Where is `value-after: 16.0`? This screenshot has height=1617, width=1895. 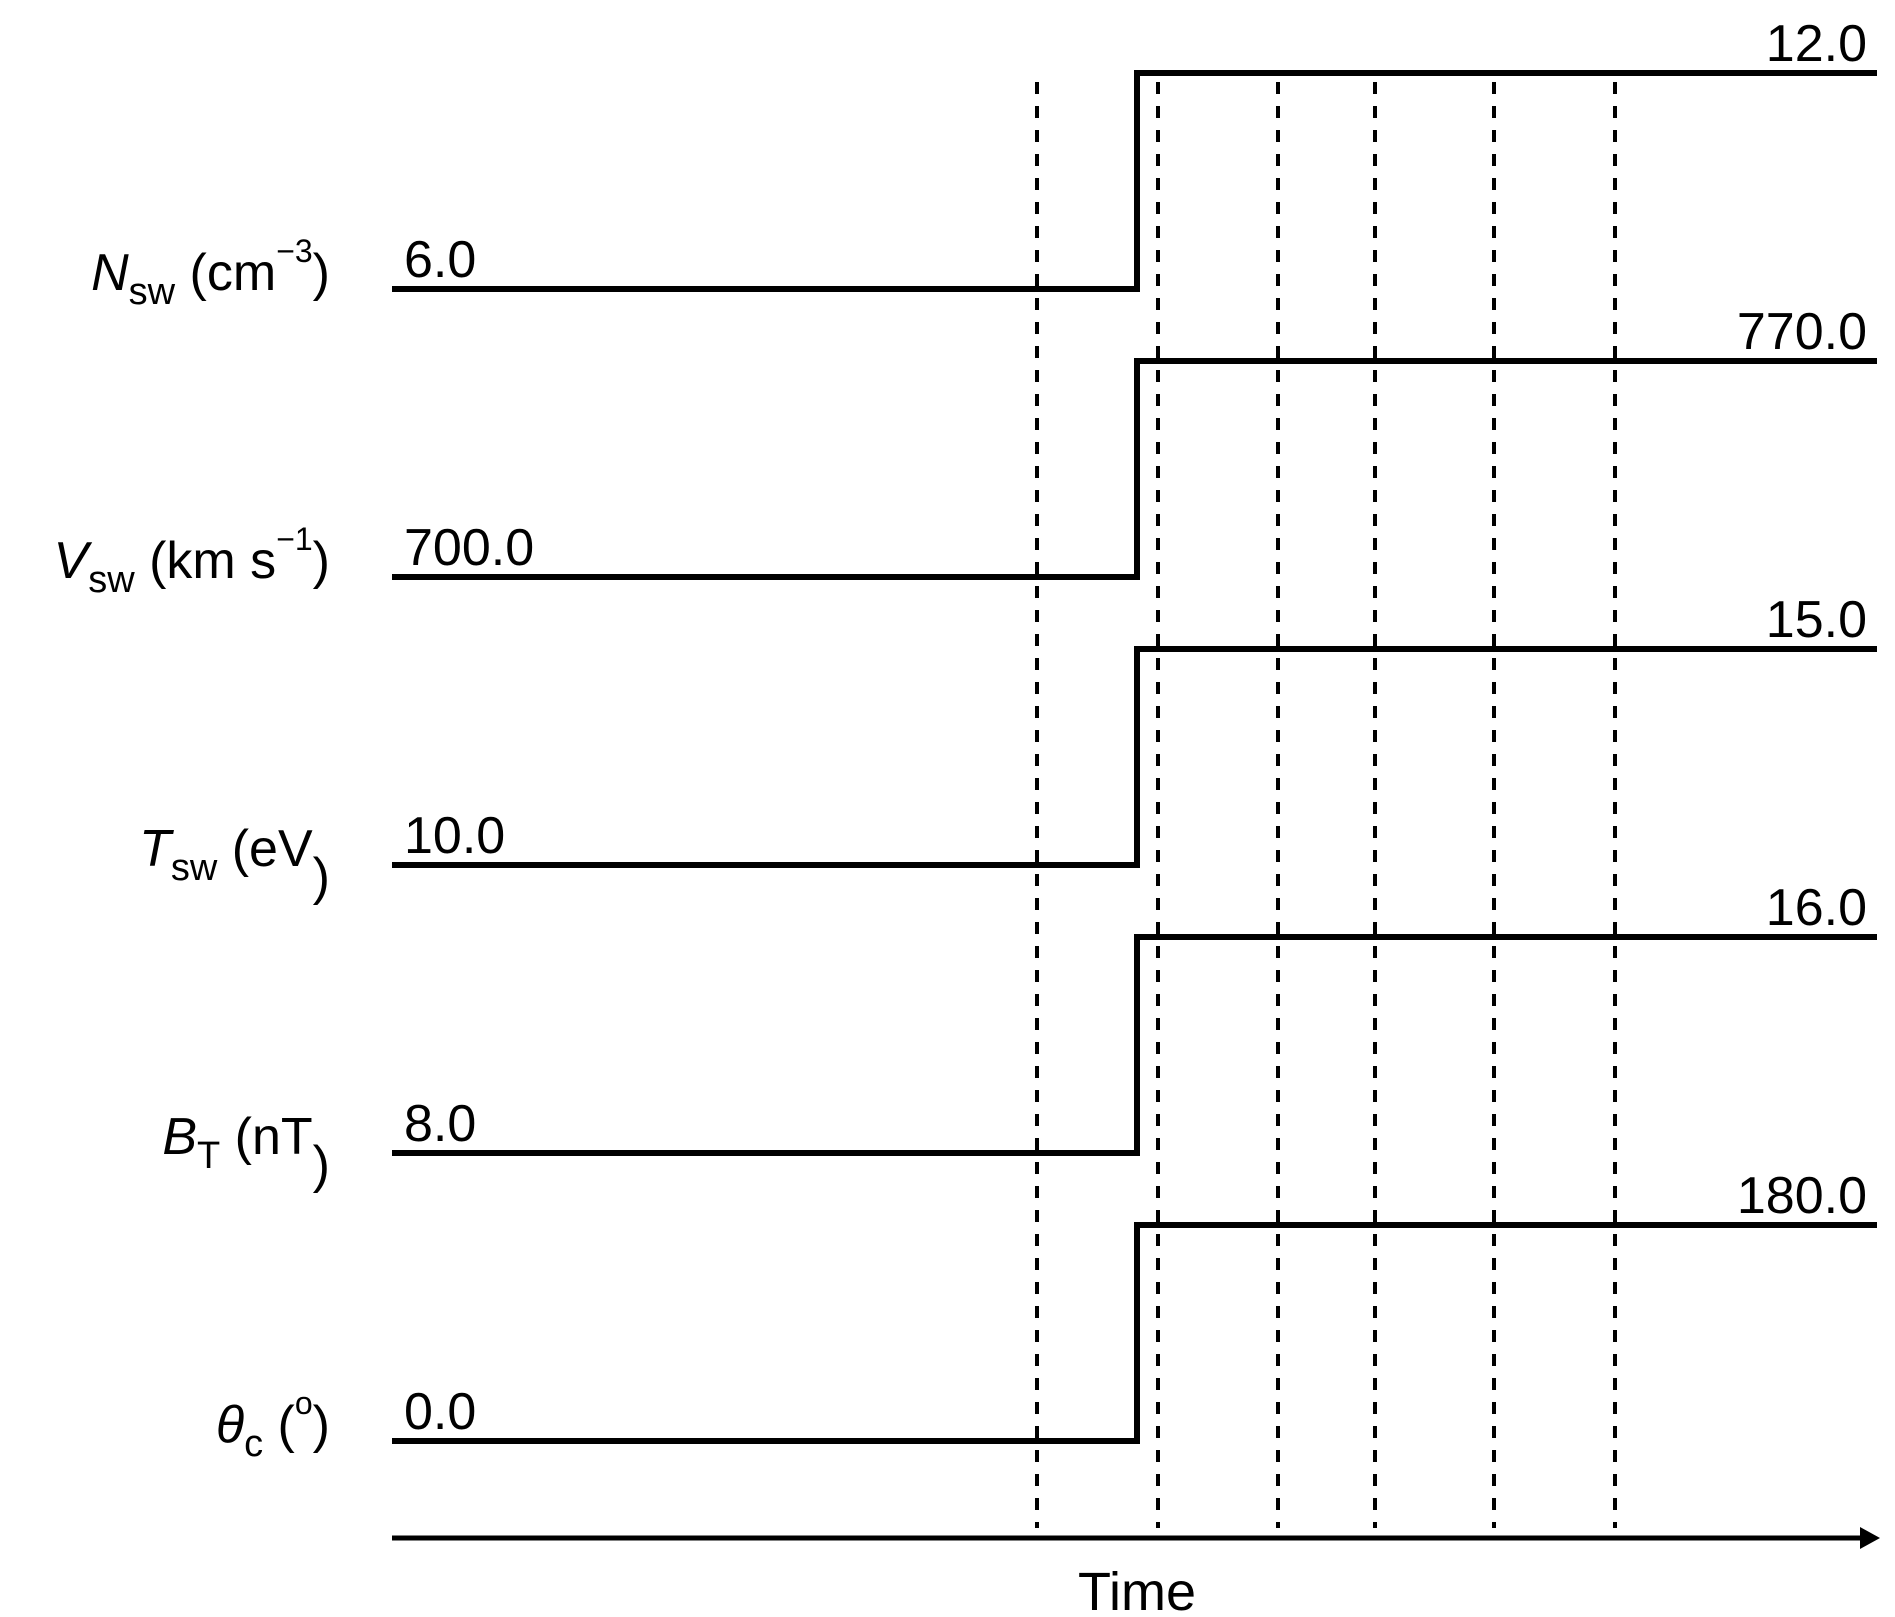
value-after: 16.0 is located at coordinates (1816, 908).